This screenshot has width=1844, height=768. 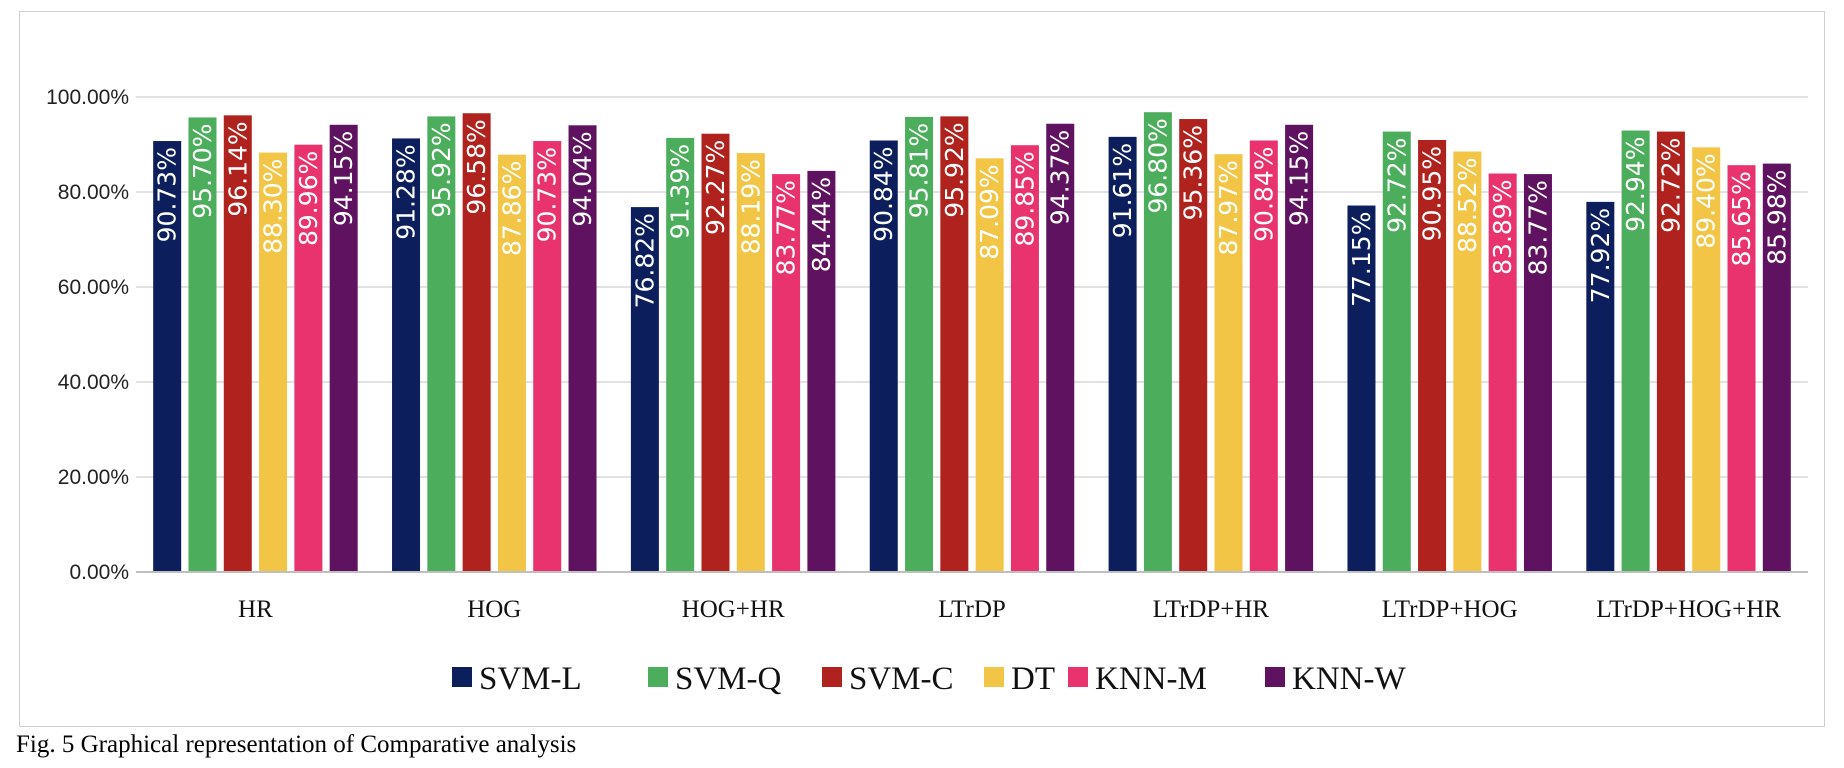 What do you see at coordinates (1349, 679) in the screenshot?
I see `legend-label-knn-w: KNN-W` at bounding box center [1349, 679].